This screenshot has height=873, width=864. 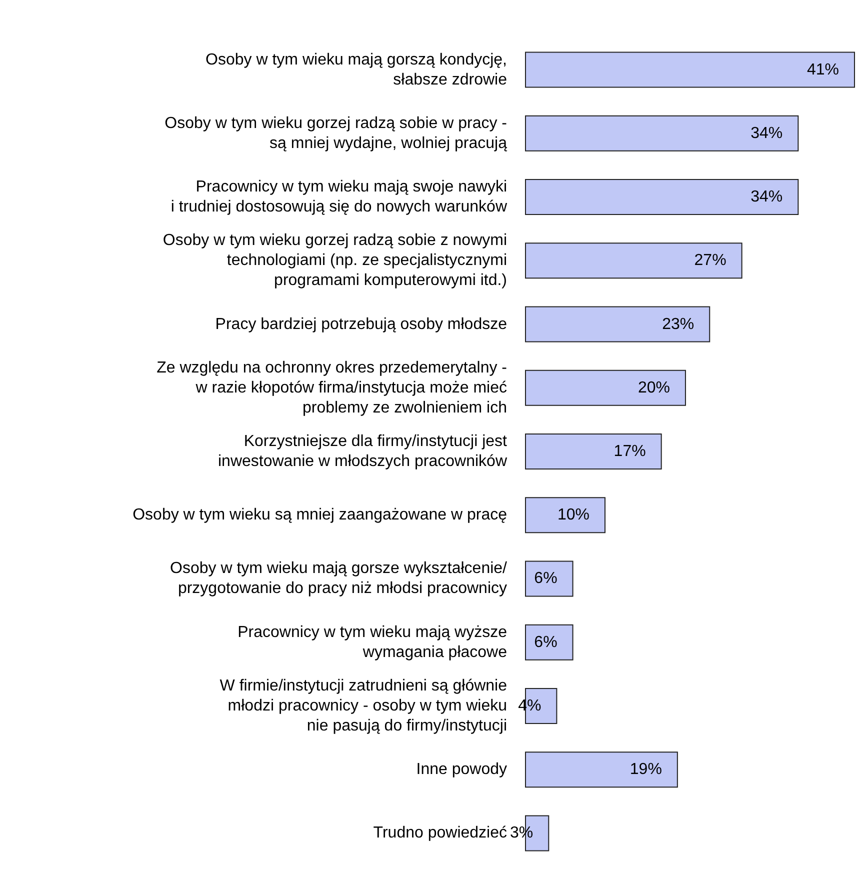 I want to click on data-label: 20%, so click(x=654, y=387).